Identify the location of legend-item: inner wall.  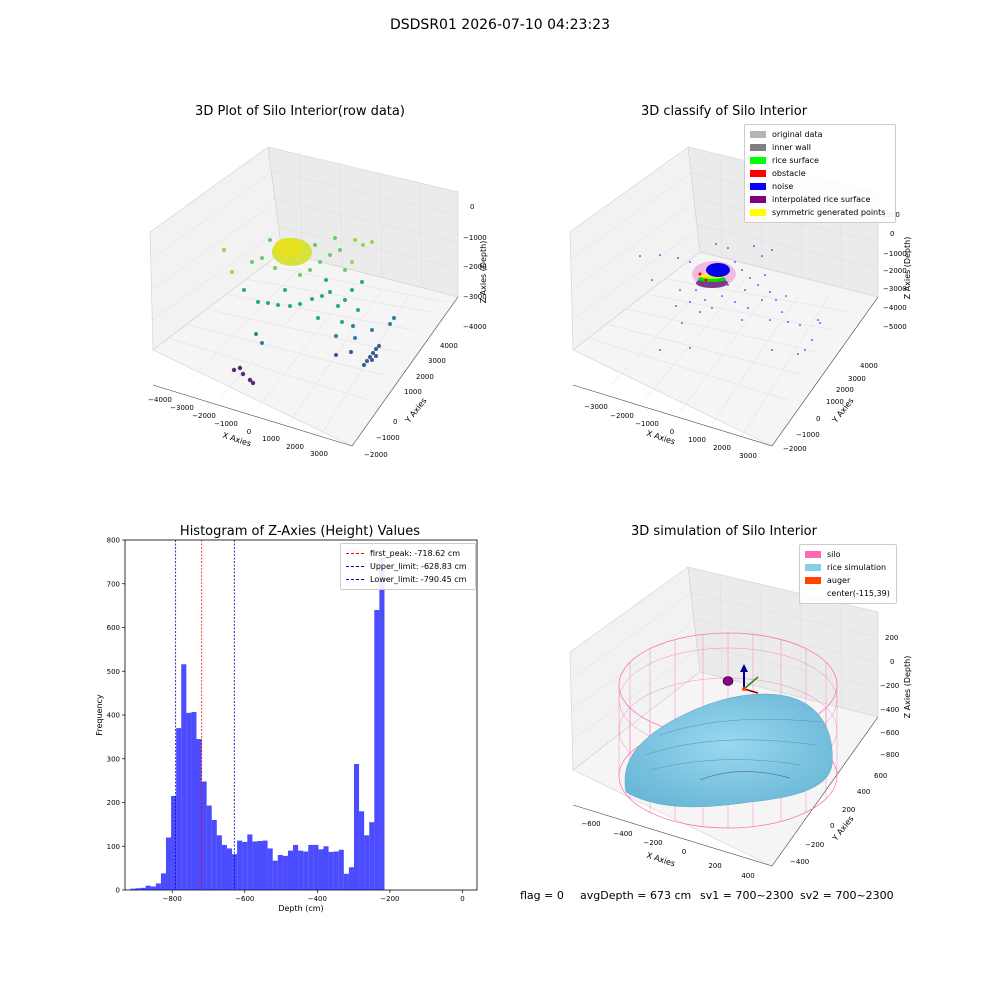
(820, 147).